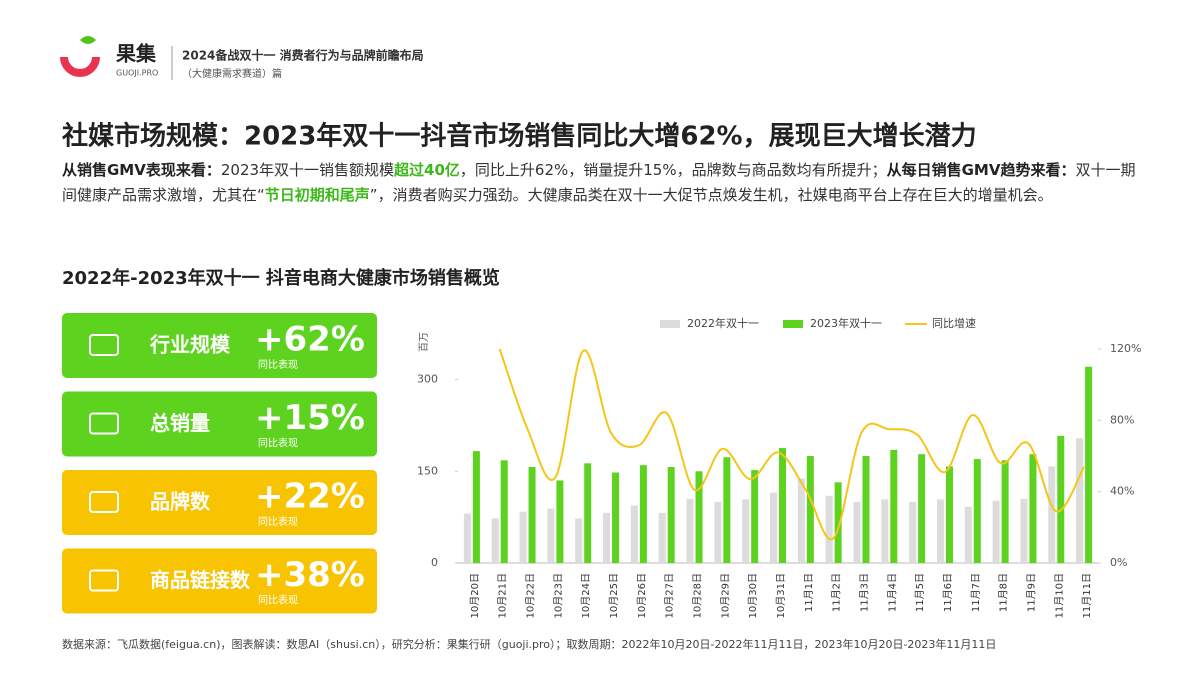 The image size is (1200, 675). I want to click on x-tick-label: 10月24日, so click(586, 595).